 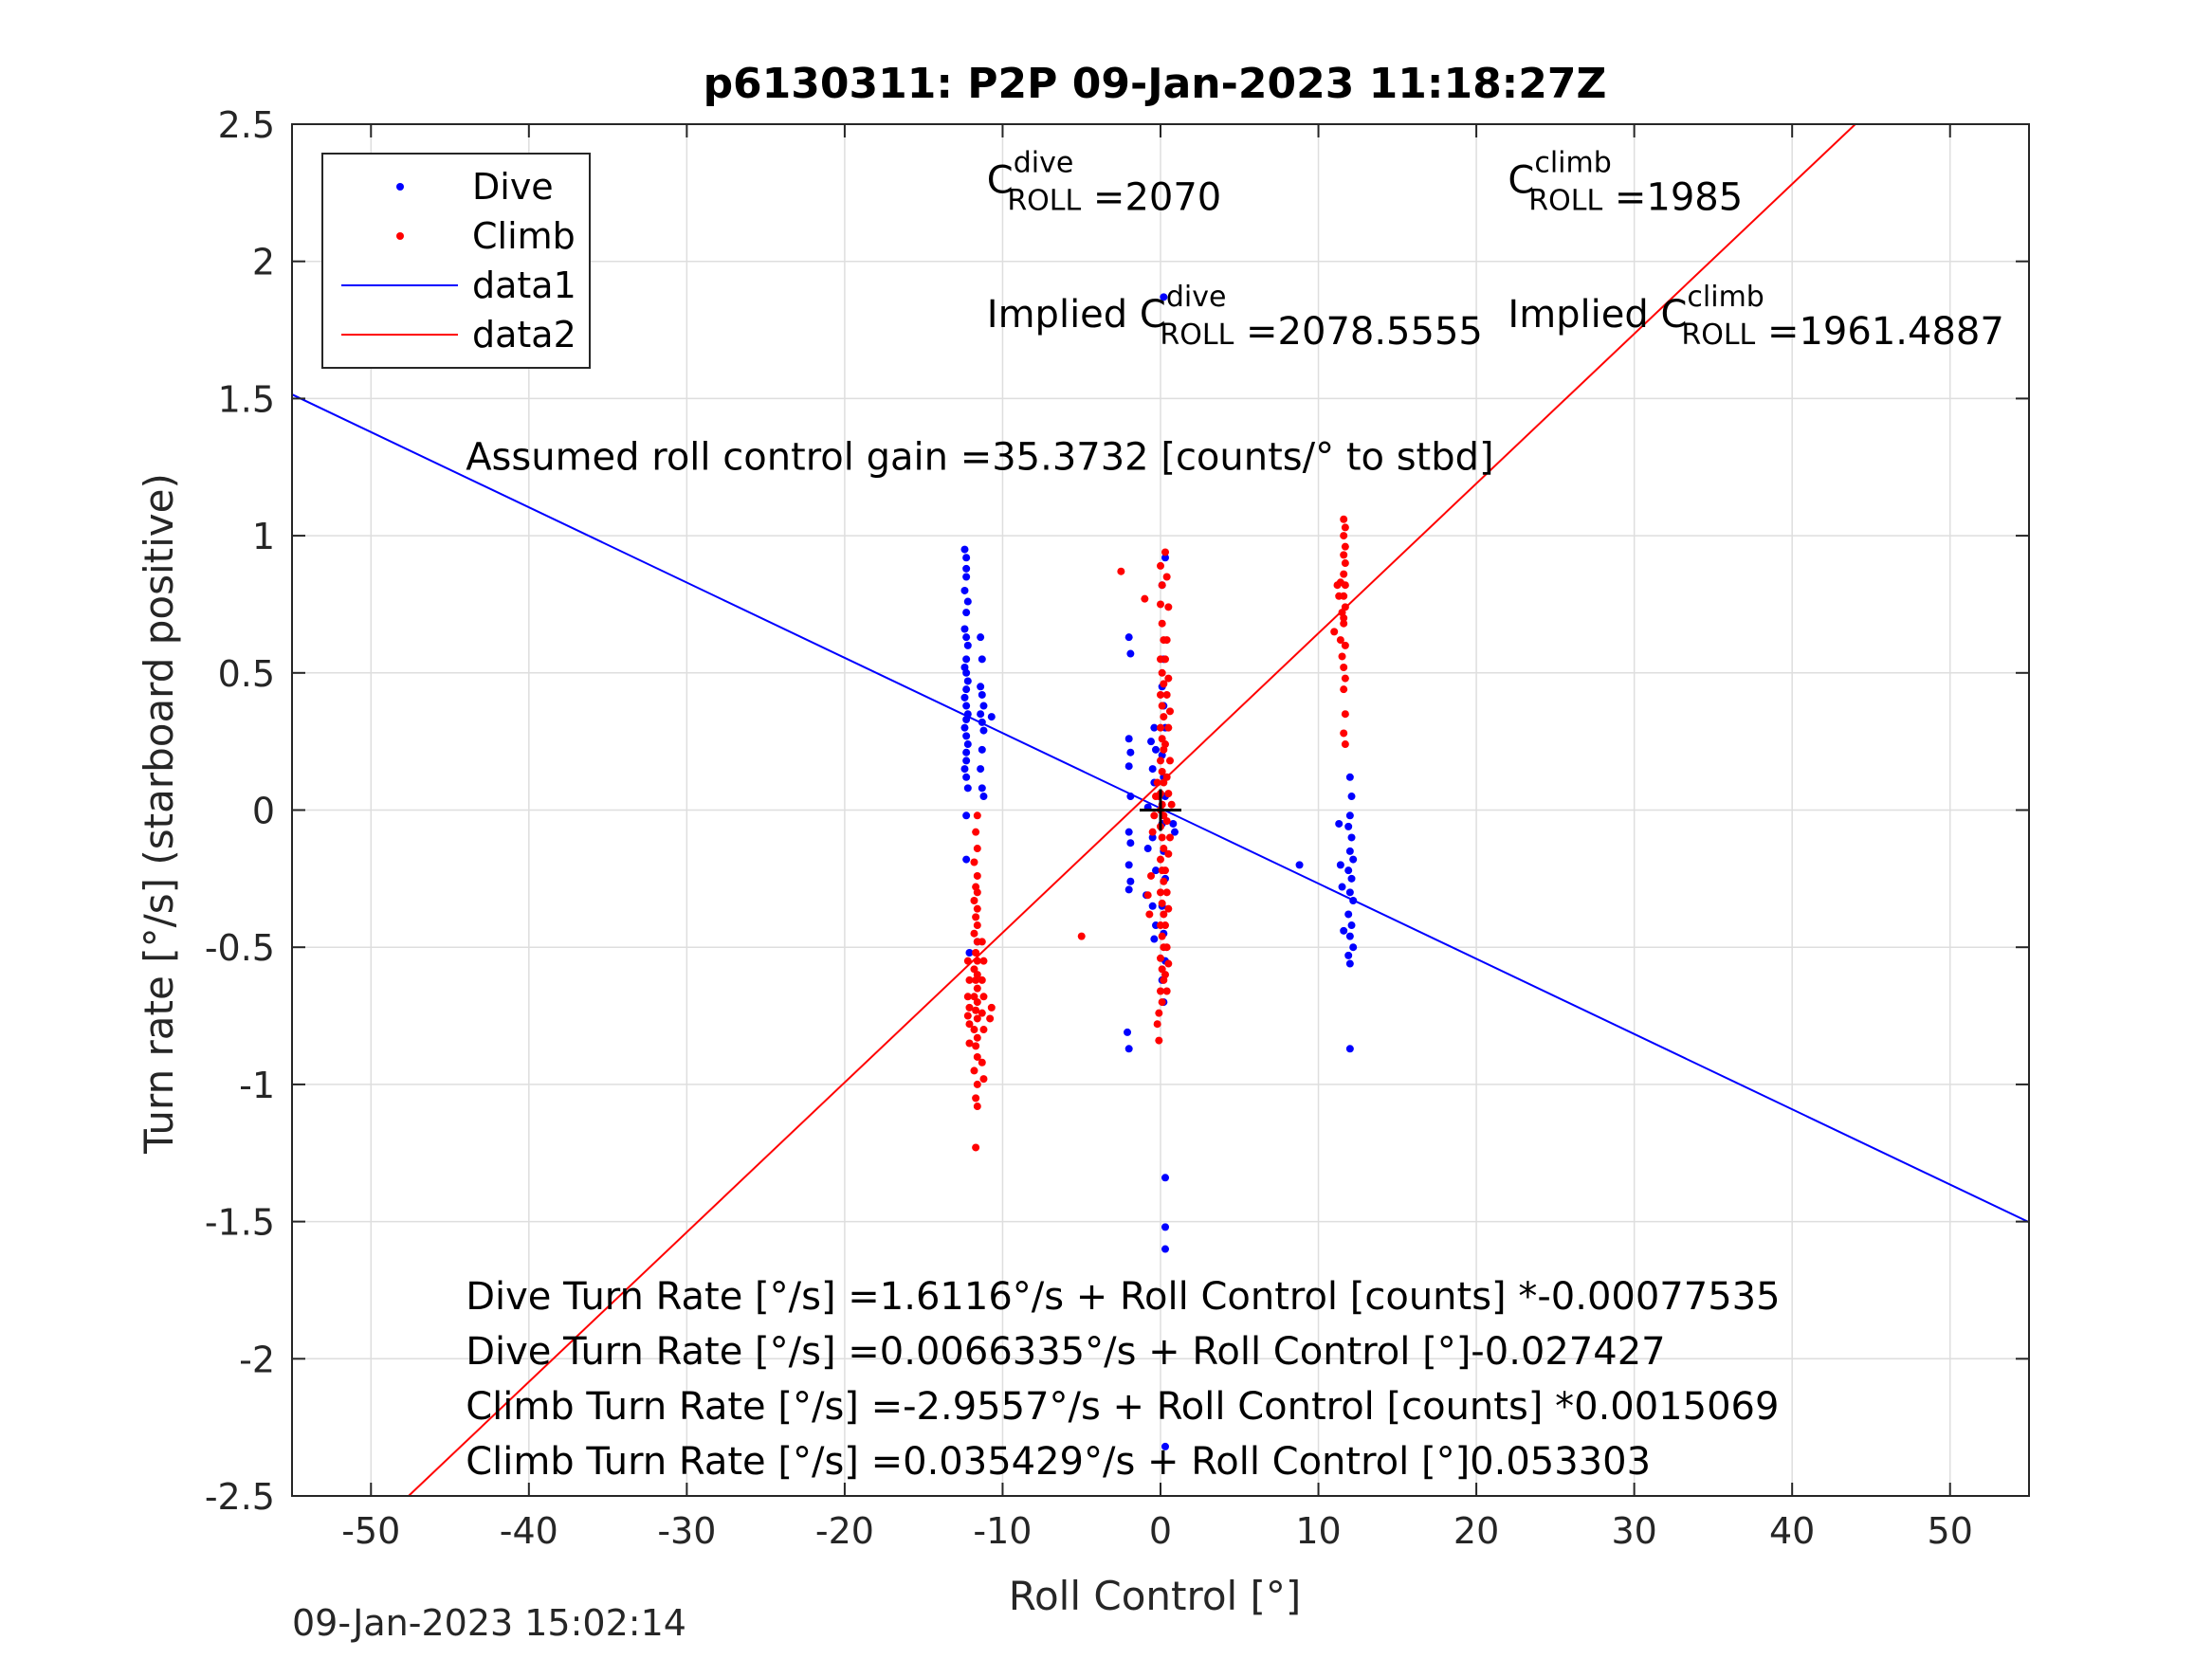 I want to click on y-tick-label: -0.5, so click(x=240, y=948).